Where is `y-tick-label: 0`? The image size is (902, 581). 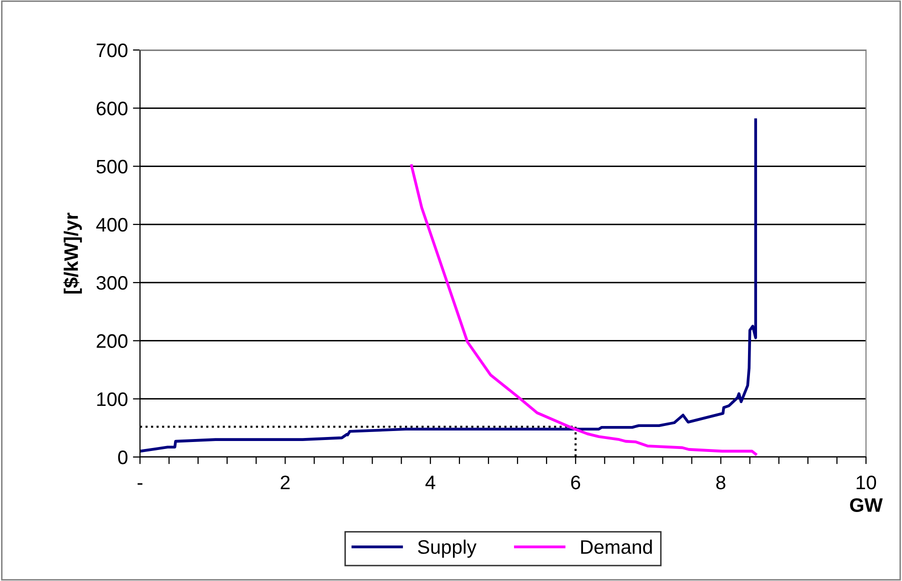
y-tick-label: 0 is located at coordinates (123, 457).